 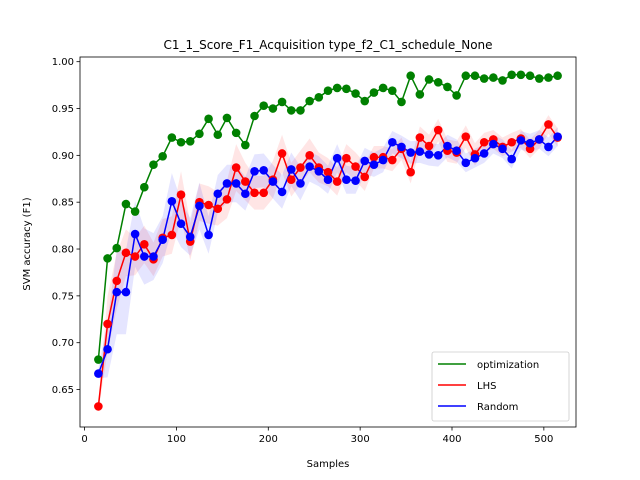 I want to click on y-tick-label: 0.75, so click(x=63, y=296).